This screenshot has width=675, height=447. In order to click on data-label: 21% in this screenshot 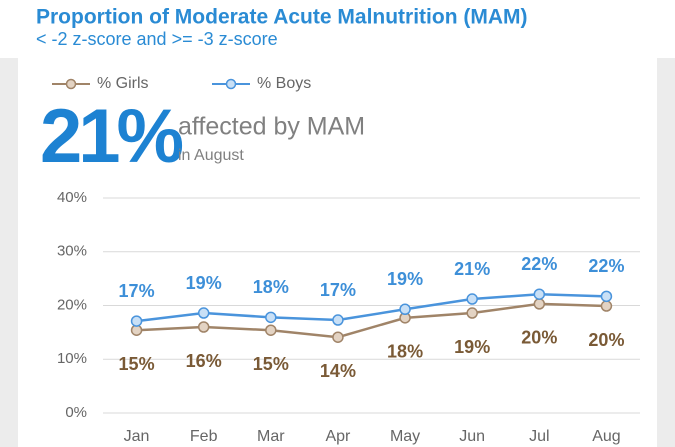, I will do `click(472, 269)`.